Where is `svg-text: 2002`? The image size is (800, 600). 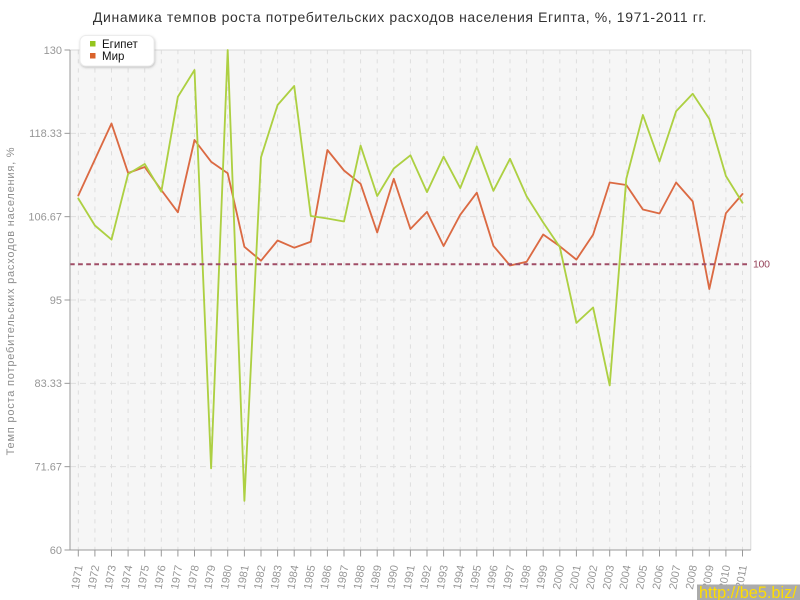 svg-text: 2002 is located at coordinates (592, 577).